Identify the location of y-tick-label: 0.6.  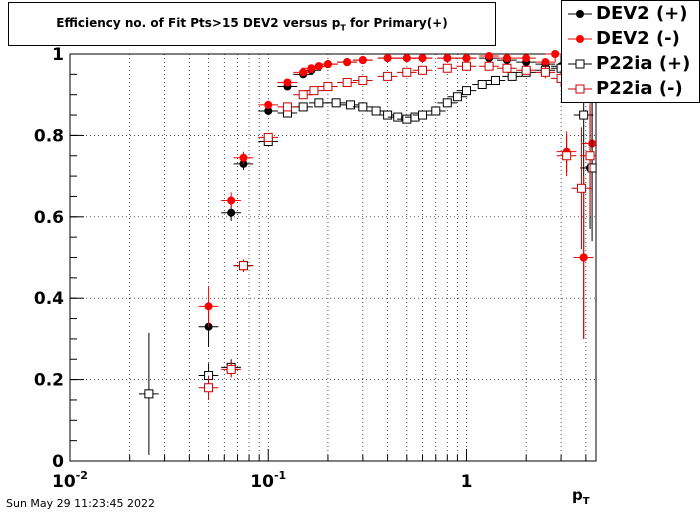
(49, 218).